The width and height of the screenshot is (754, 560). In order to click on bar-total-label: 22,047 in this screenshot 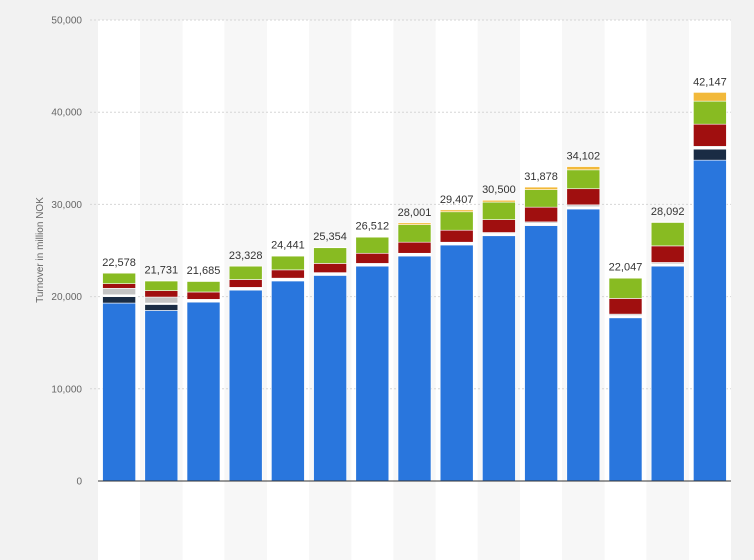, I will do `click(626, 268)`.